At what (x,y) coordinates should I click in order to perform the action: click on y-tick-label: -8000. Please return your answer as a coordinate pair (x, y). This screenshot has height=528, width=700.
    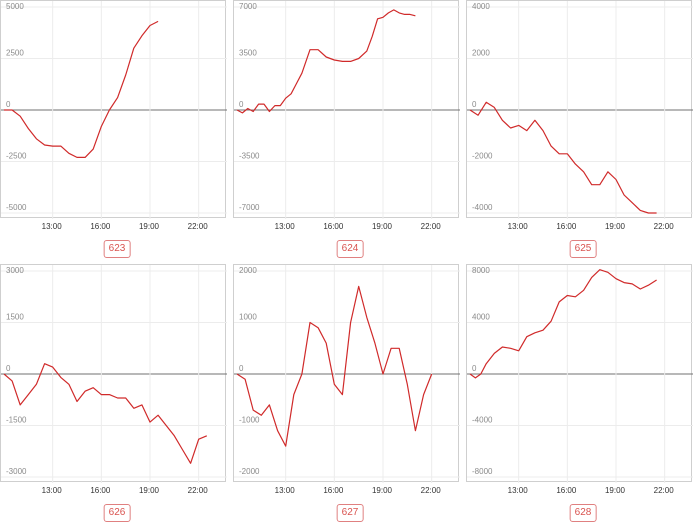
    Looking at the image, I should click on (482, 471).